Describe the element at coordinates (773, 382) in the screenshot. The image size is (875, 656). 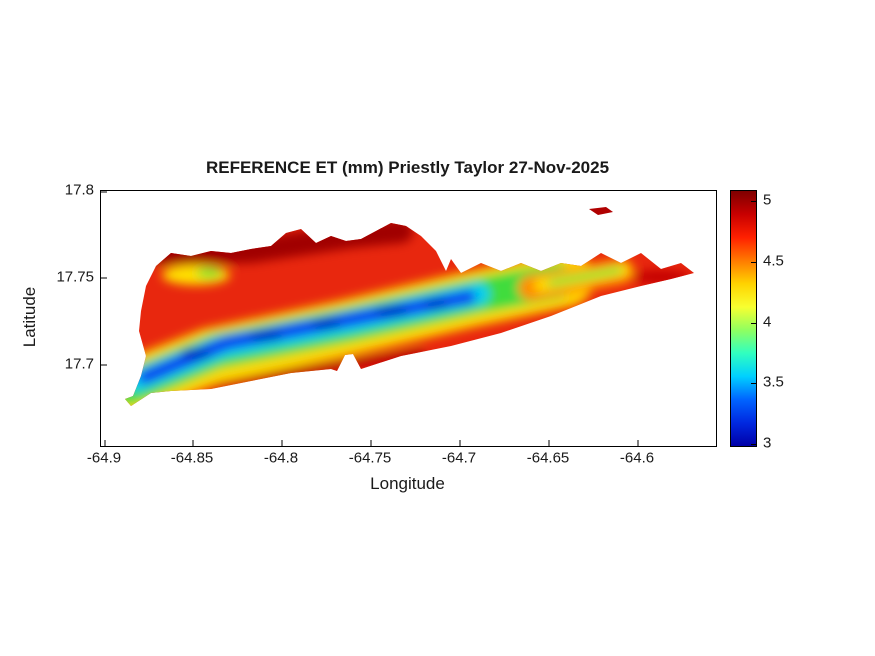
I see `colorbar-tick-label: 3.5` at that location.